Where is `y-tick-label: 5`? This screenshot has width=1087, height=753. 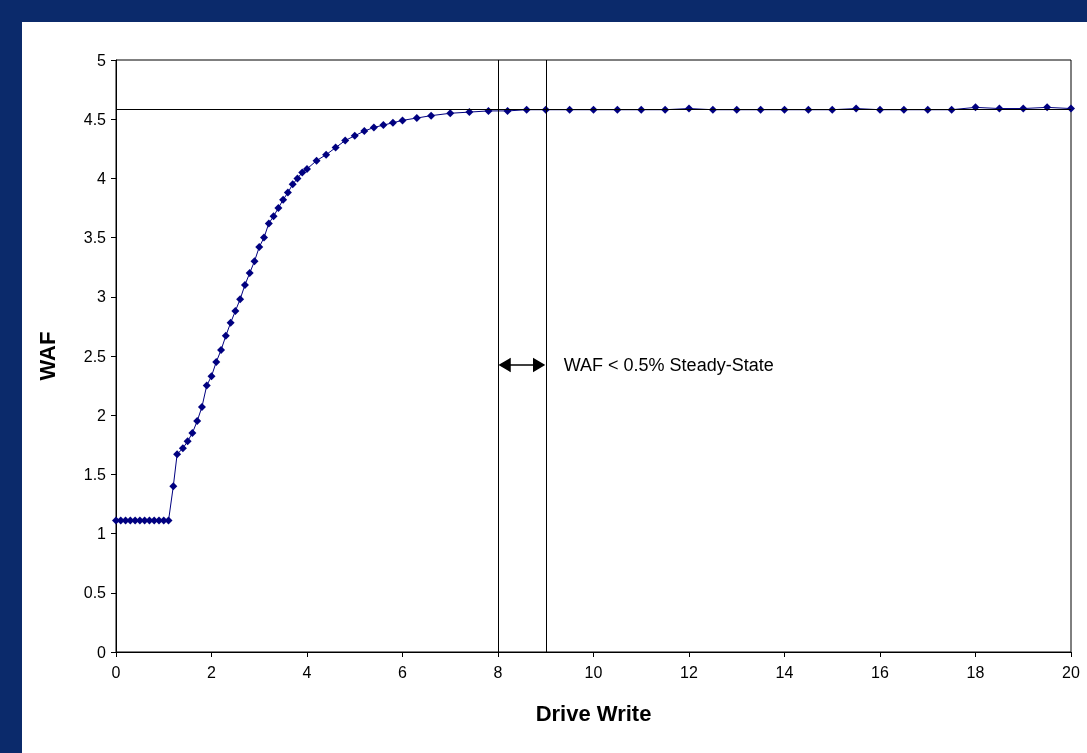
y-tick-label: 5 is located at coordinates (102, 60).